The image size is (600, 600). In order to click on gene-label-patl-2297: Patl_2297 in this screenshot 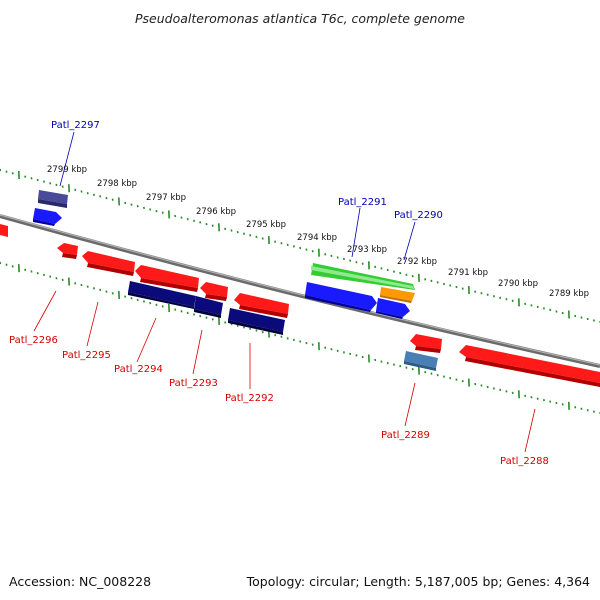, I will do `click(75, 125)`.